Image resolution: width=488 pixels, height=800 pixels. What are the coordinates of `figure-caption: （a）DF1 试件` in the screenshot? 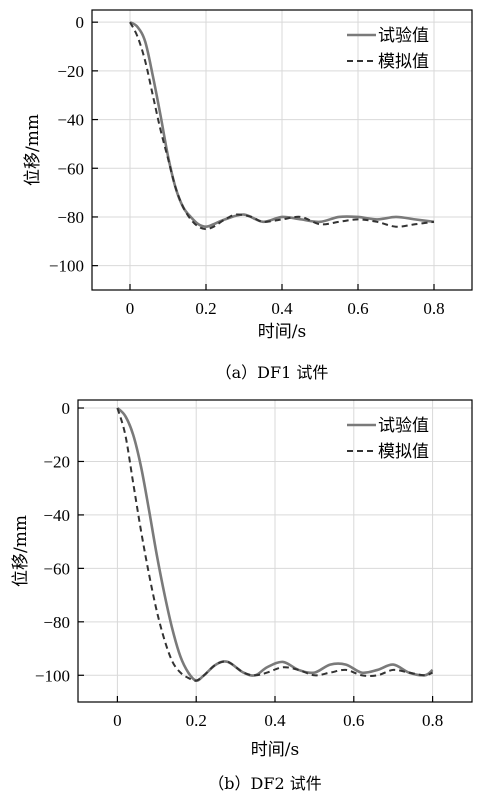 It's located at (272, 372).